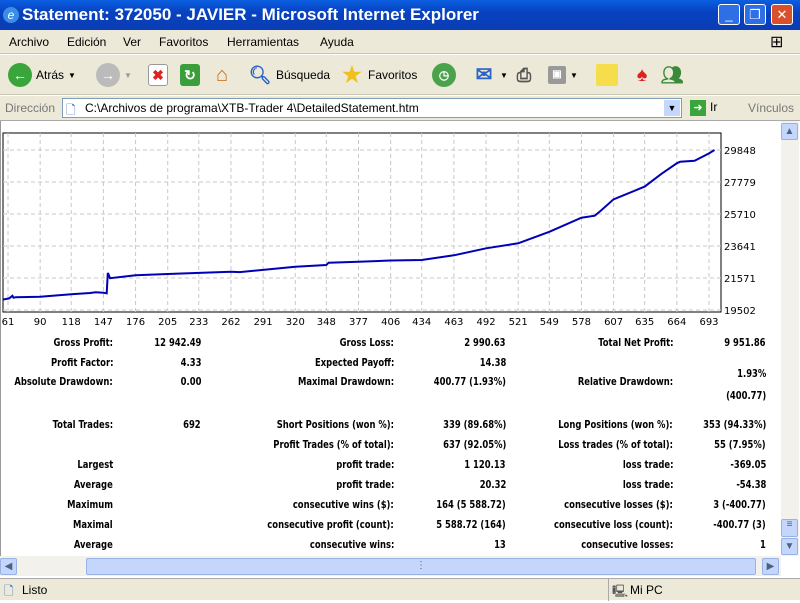 This screenshot has width=800, height=603. Describe the element at coordinates (613, 322) in the screenshot. I see `x-tick-label: 607` at that location.